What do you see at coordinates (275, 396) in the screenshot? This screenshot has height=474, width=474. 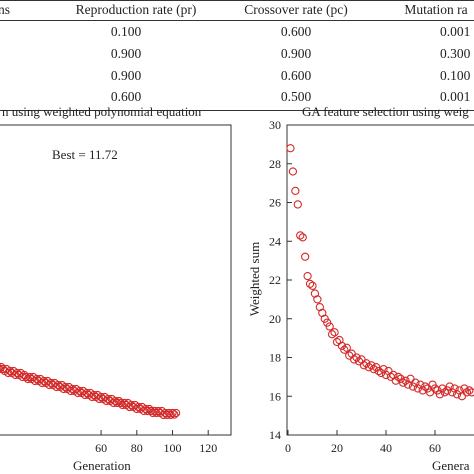 I see `right-y-tick-label: 16` at bounding box center [275, 396].